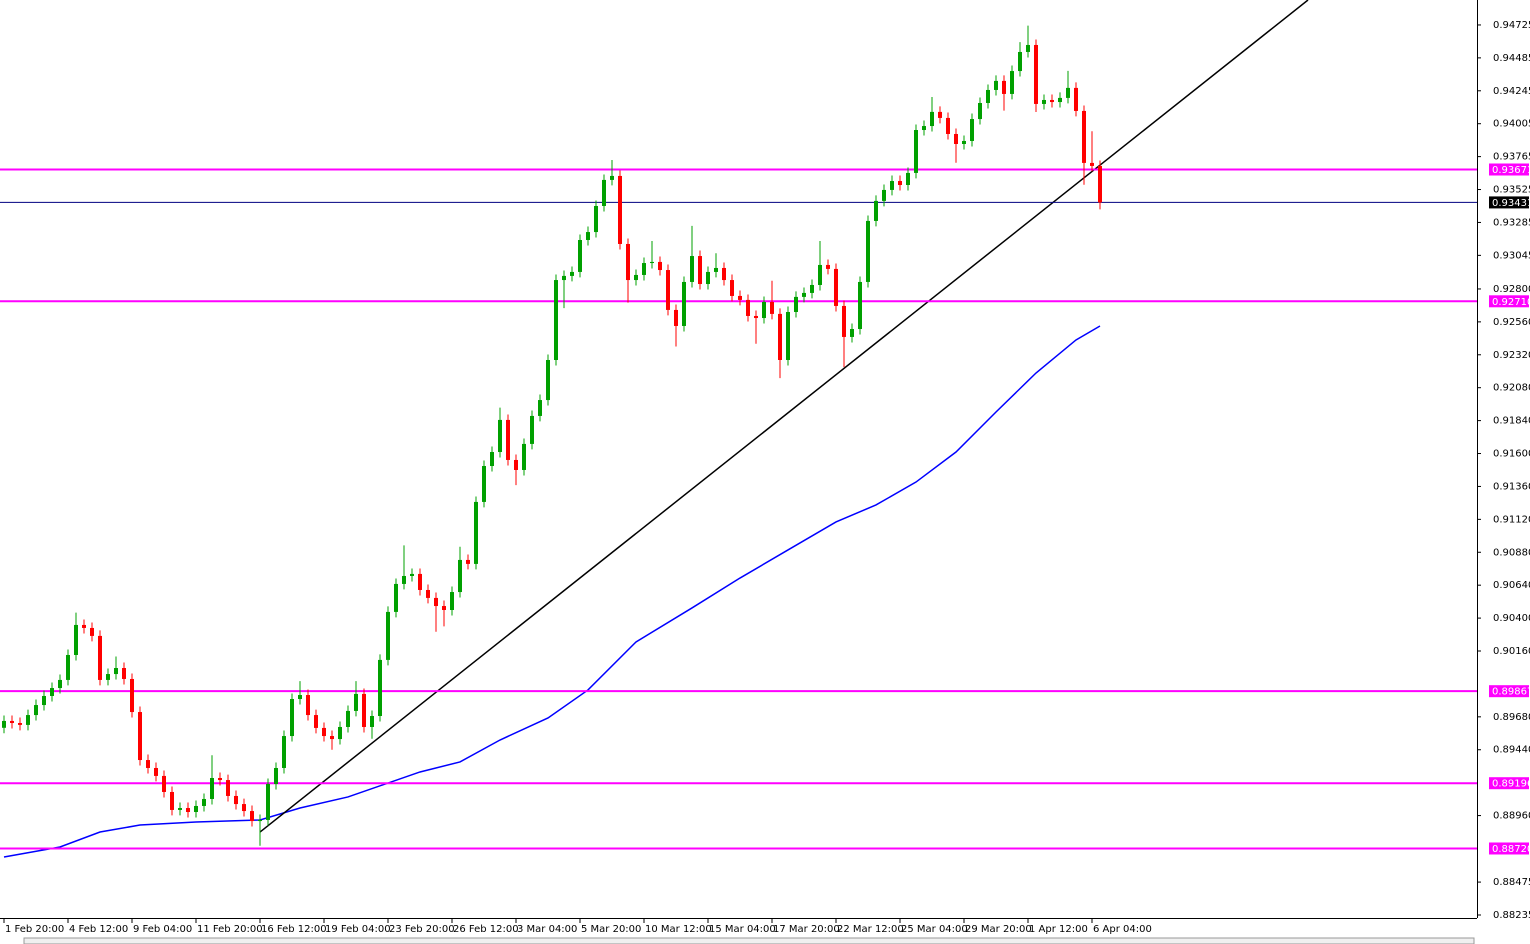  I want to click on x-tick-label: 25 Mar 04:00, so click(934, 929).